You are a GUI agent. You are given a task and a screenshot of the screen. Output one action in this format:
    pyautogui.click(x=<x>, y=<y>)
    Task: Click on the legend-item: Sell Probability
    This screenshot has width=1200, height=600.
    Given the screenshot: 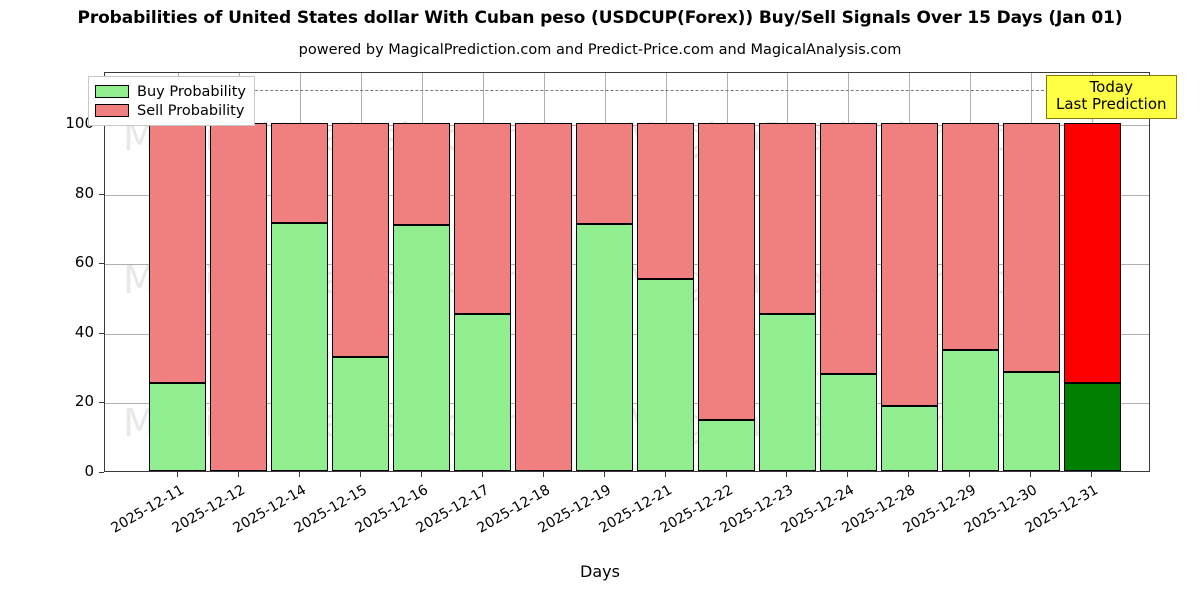 What is the action you would take?
    pyautogui.click(x=170, y=110)
    